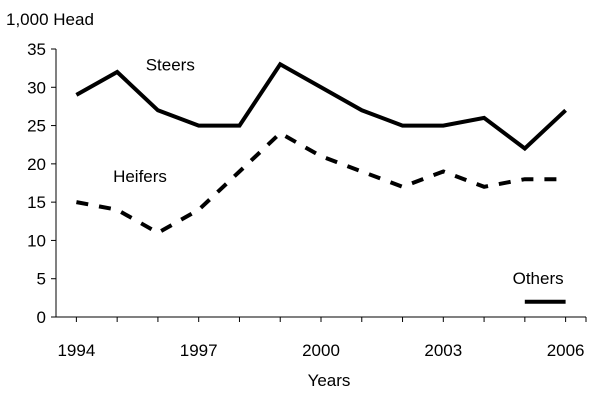 Image resolution: width=599 pixels, height=396 pixels. I want to click on x-tick-label: 2006, so click(566, 350).